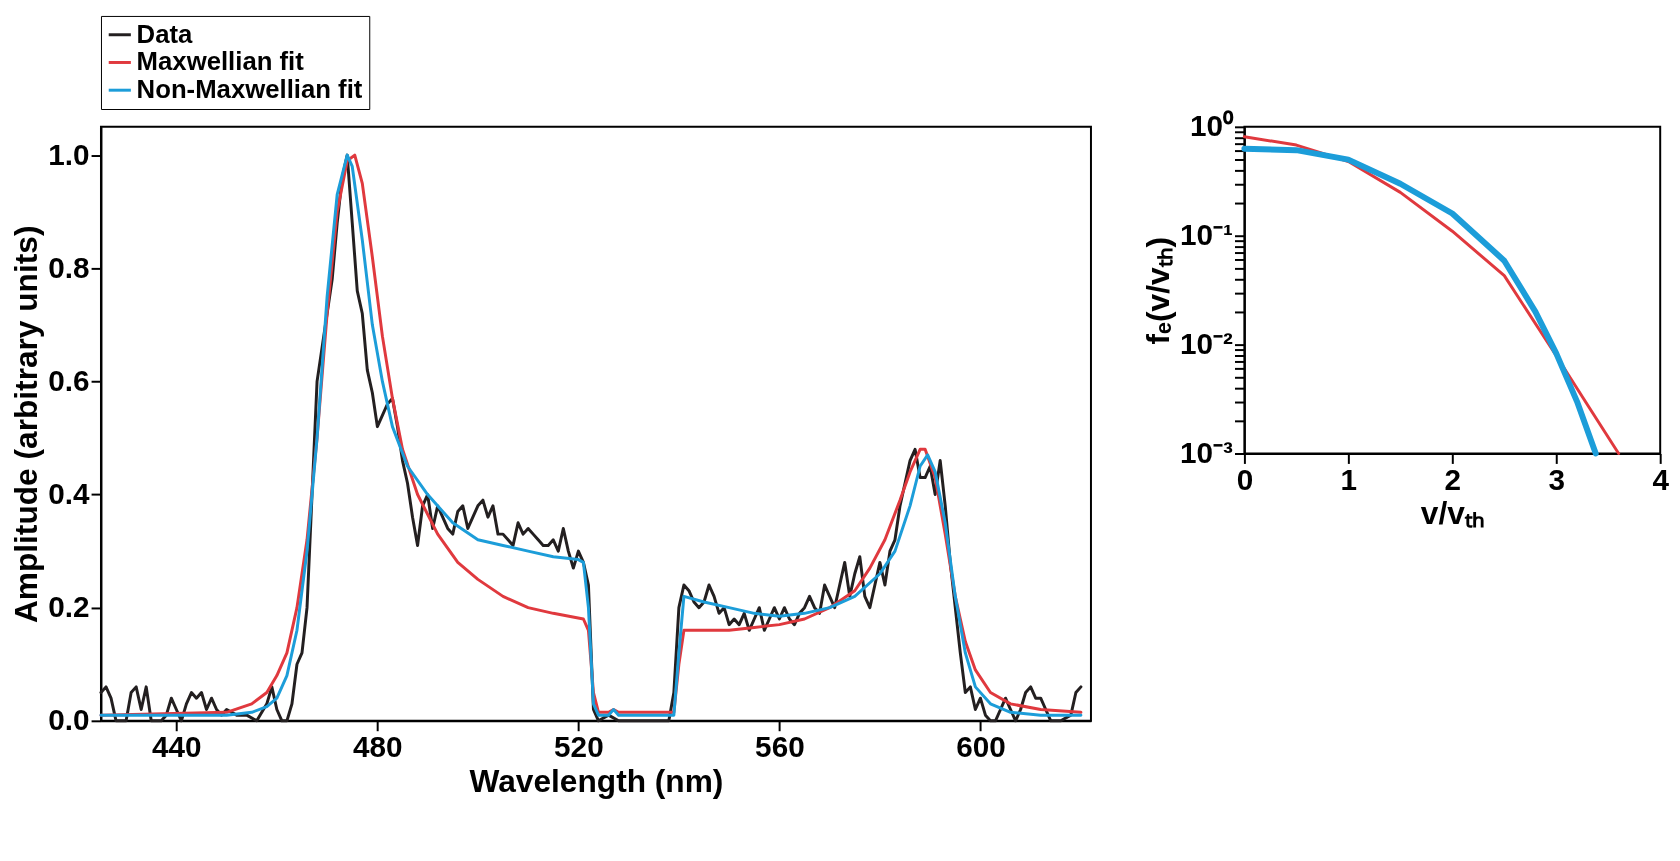 Image resolution: width=1680 pixels, height=861 pixels. I want to click on legend-label: Data, so click(165, 33).